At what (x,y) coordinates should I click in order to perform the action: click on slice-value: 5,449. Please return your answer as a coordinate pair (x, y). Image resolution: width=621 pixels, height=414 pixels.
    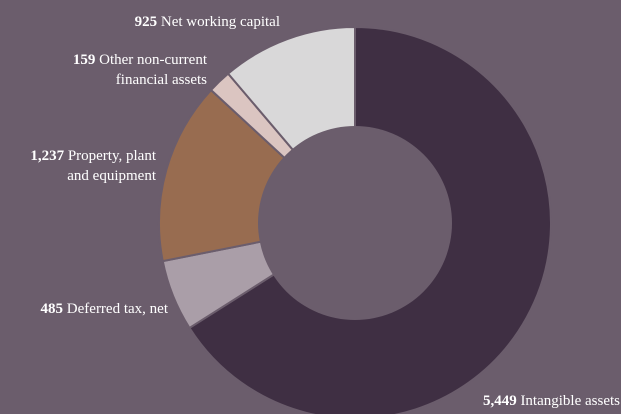
    Looking at the image, I should click on (502, 401).